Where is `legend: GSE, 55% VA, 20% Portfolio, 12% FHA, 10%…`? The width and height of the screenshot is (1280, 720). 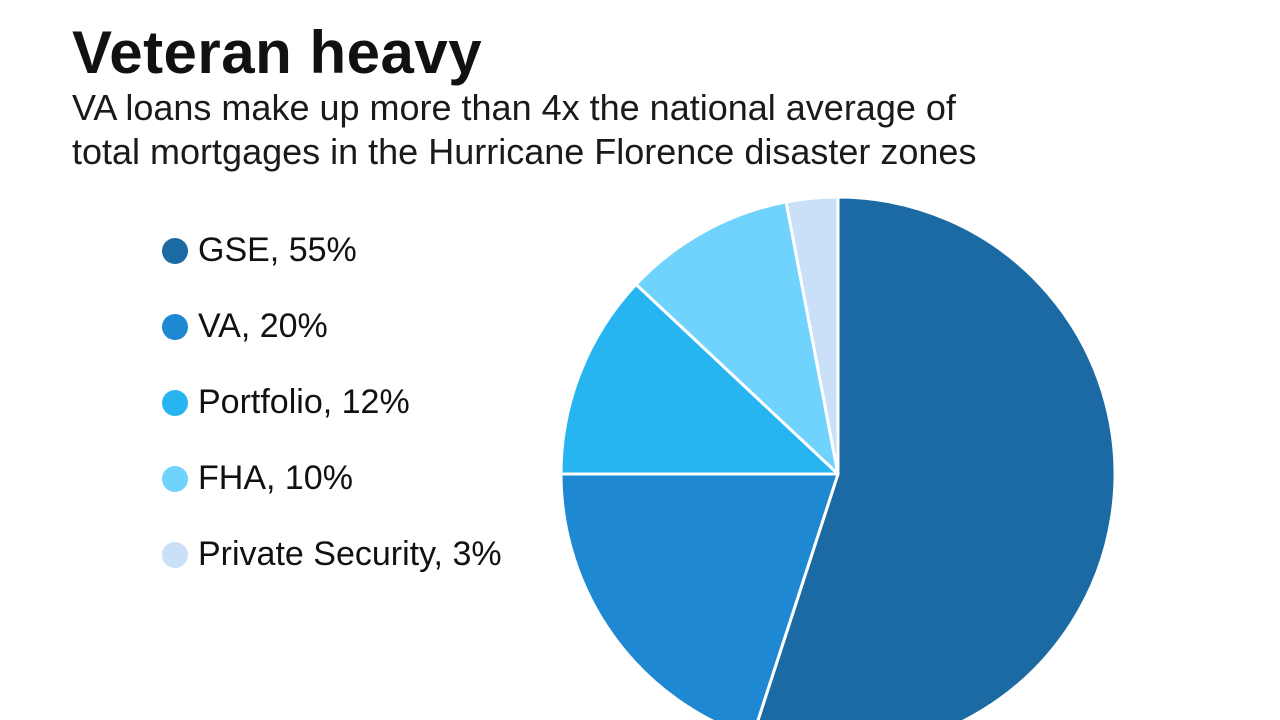 legend: GSE, 55% VA, 20% Portfolio, 12% FHA, 10%… is located at coordinates (332, 418).